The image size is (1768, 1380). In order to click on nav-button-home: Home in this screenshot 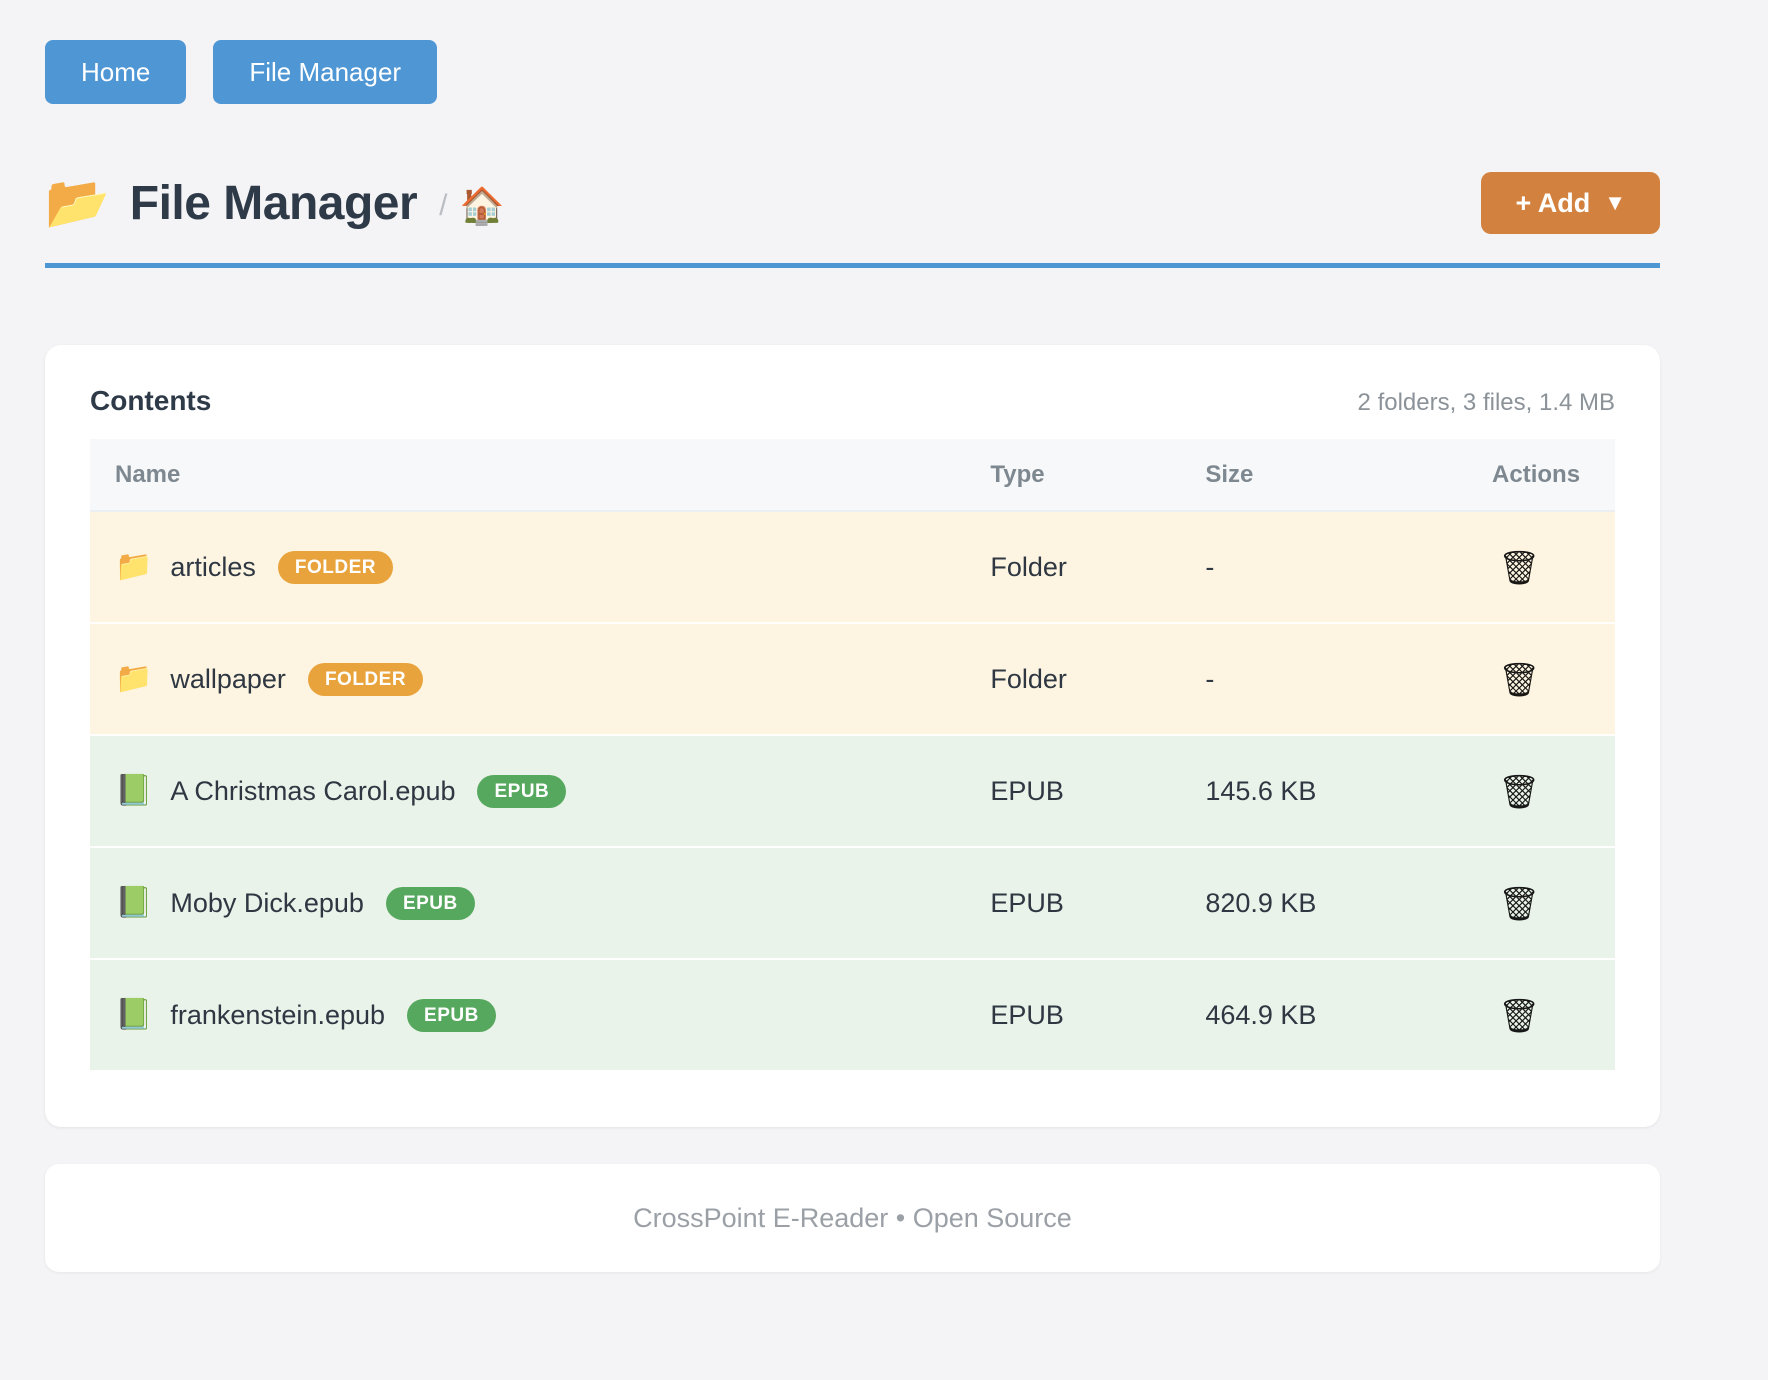, I will do `click(116, 72)`.